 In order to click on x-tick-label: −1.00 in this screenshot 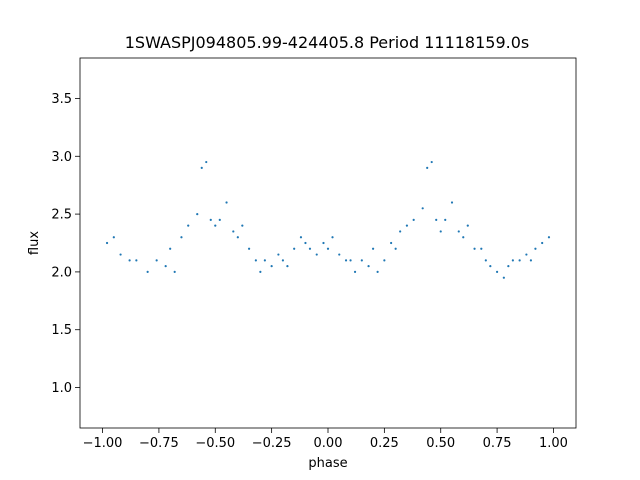, I will do `click(103, 443)`.